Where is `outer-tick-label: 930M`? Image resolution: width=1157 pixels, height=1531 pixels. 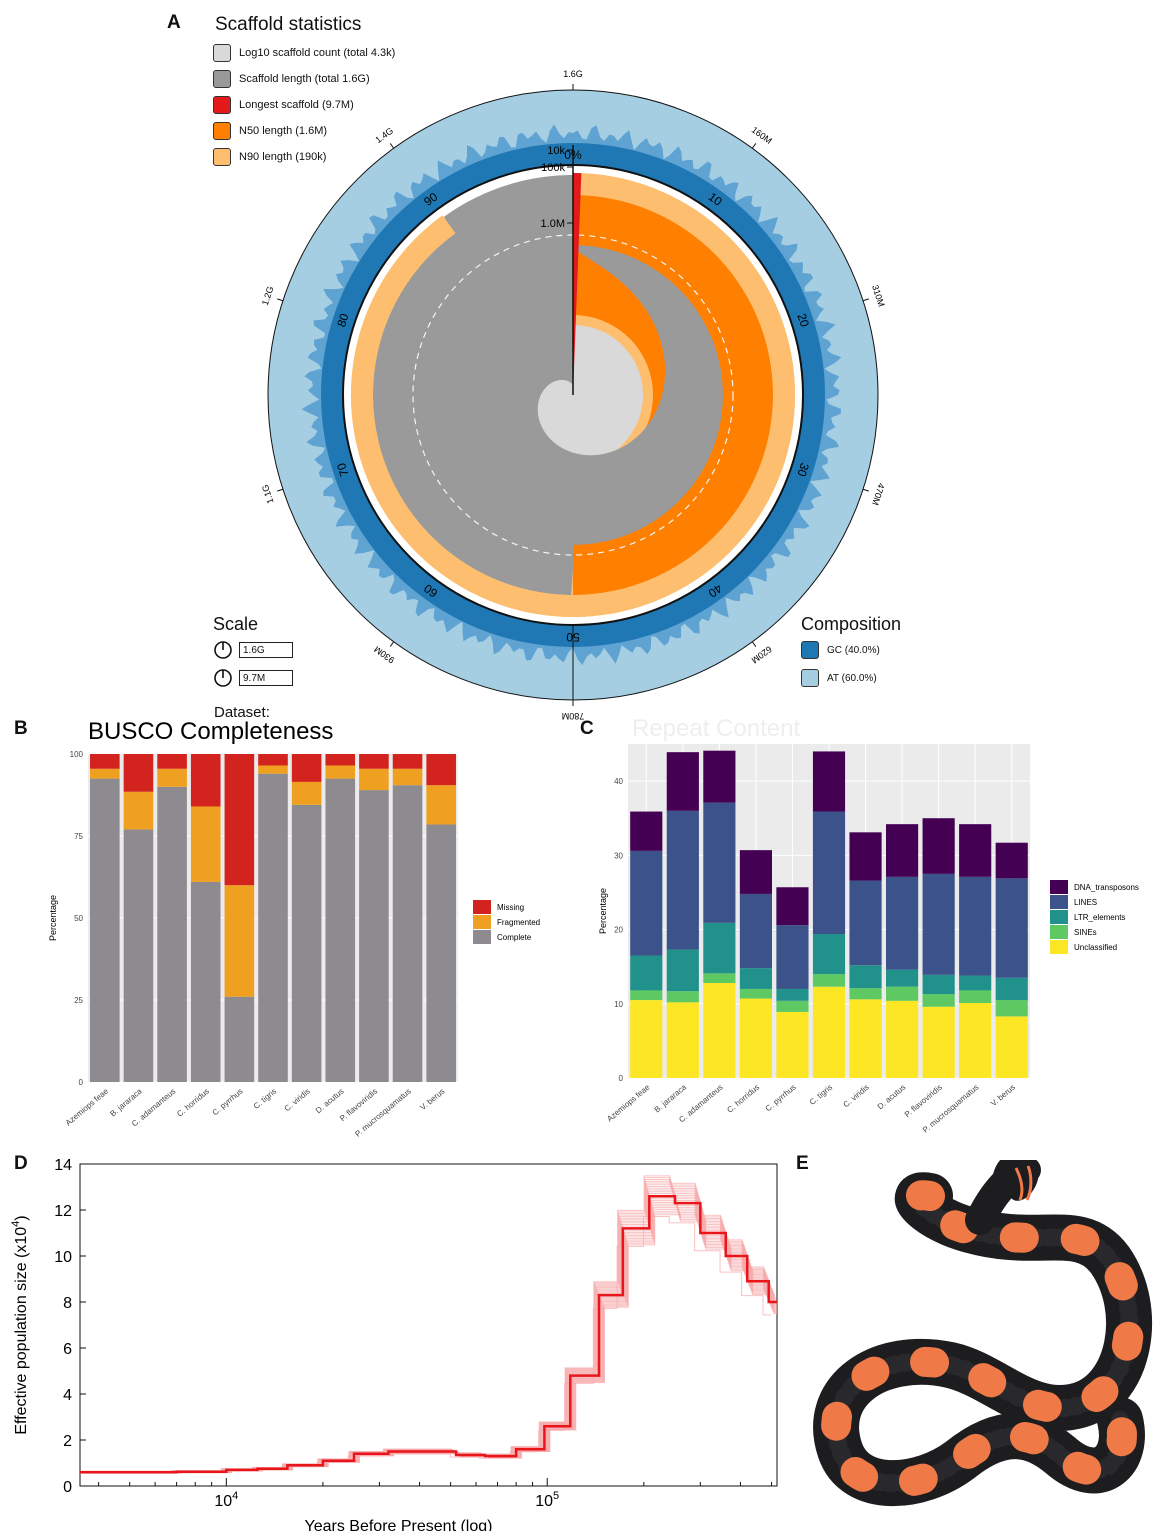 outer-tick-label: 930M is located at coordinates (384, 654).